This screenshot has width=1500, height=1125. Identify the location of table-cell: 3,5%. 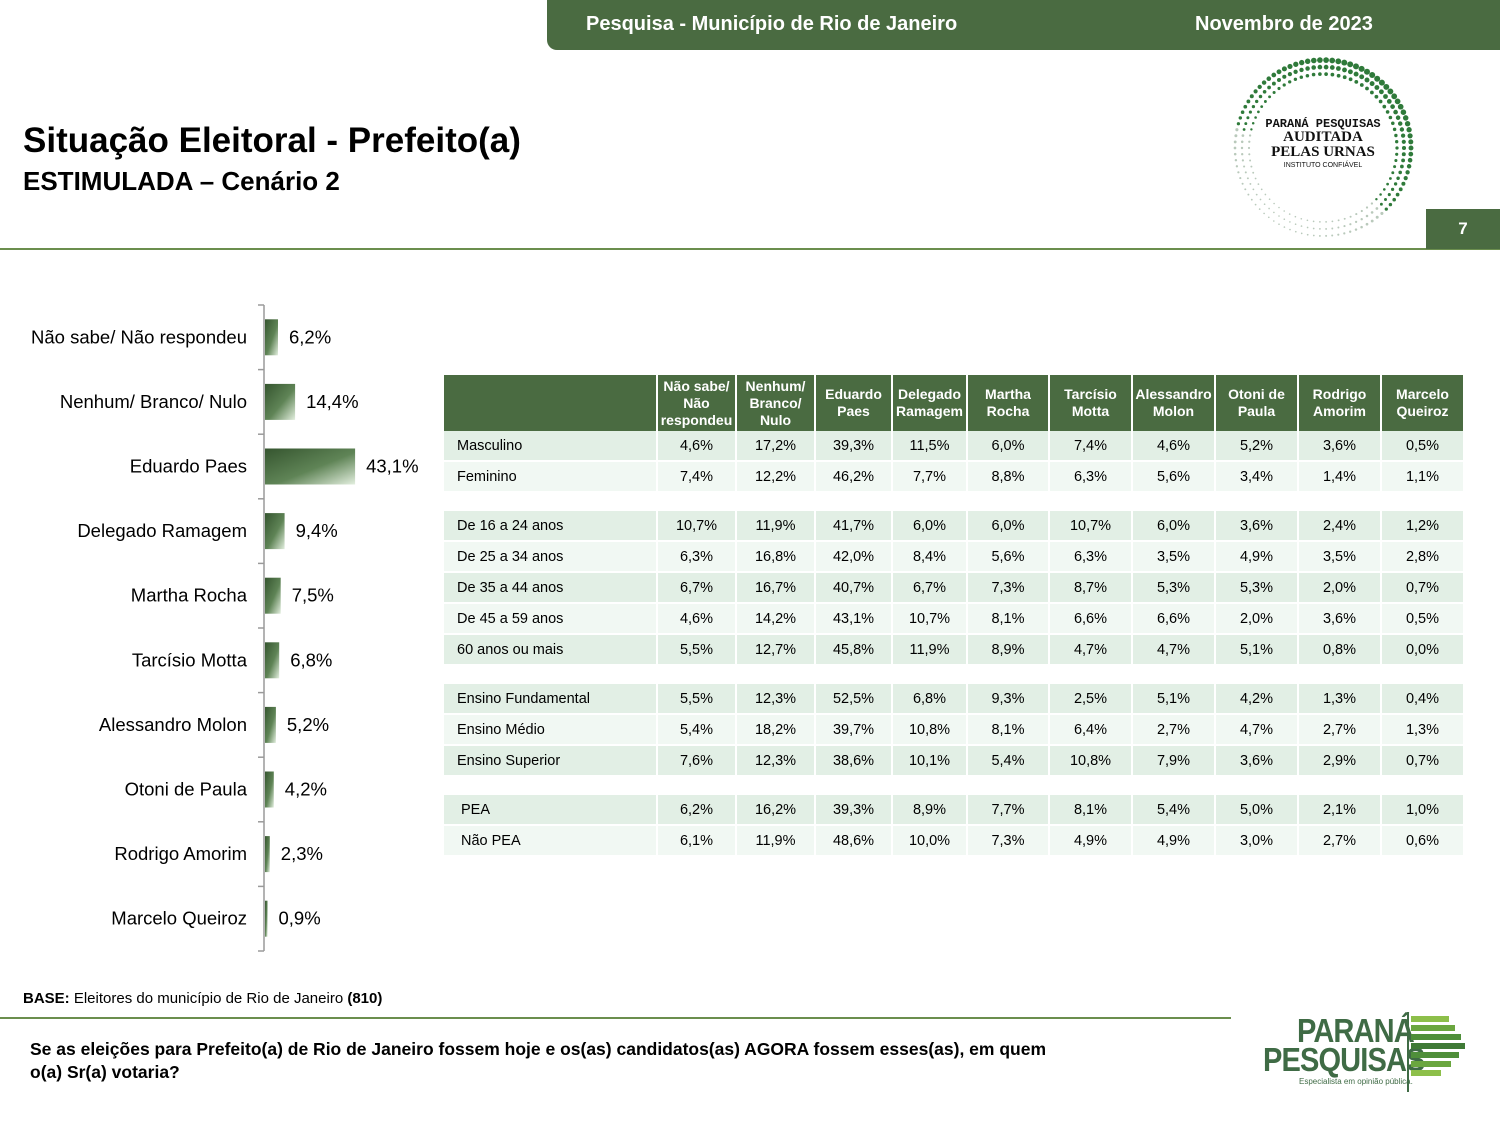
(1339, 557).